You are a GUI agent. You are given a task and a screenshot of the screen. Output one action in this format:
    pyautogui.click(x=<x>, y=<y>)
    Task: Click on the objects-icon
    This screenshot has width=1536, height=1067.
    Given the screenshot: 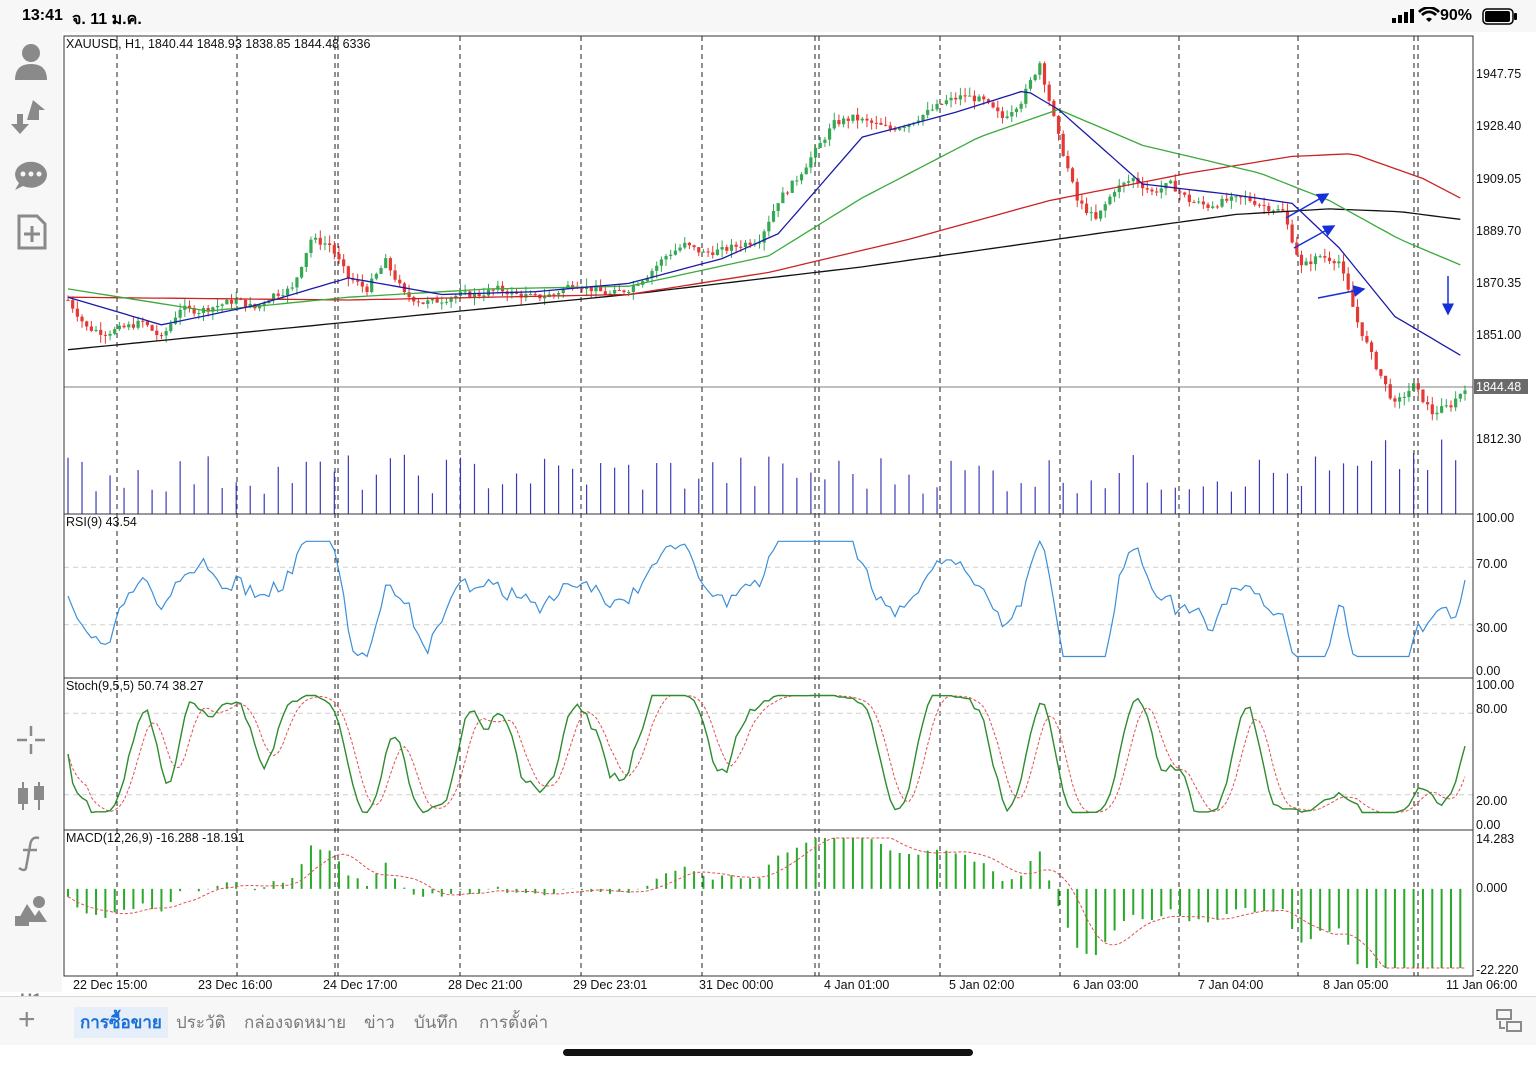 What is the action you would take?
    pyautogui.click(x=31, y=911)
    